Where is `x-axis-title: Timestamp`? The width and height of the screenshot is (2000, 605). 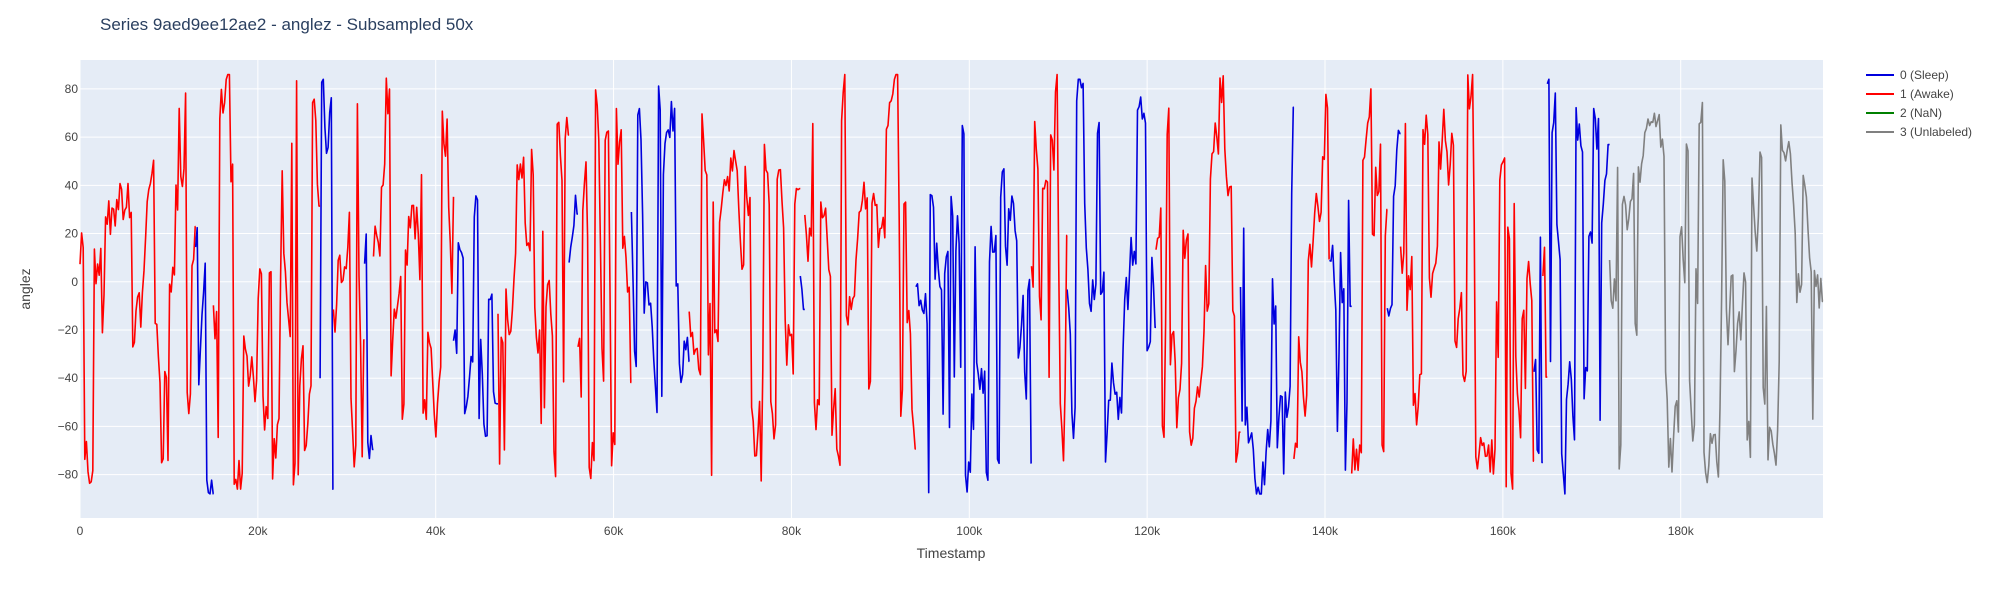 x-axis-title: Timestamp is located at coordinates (951, 553).